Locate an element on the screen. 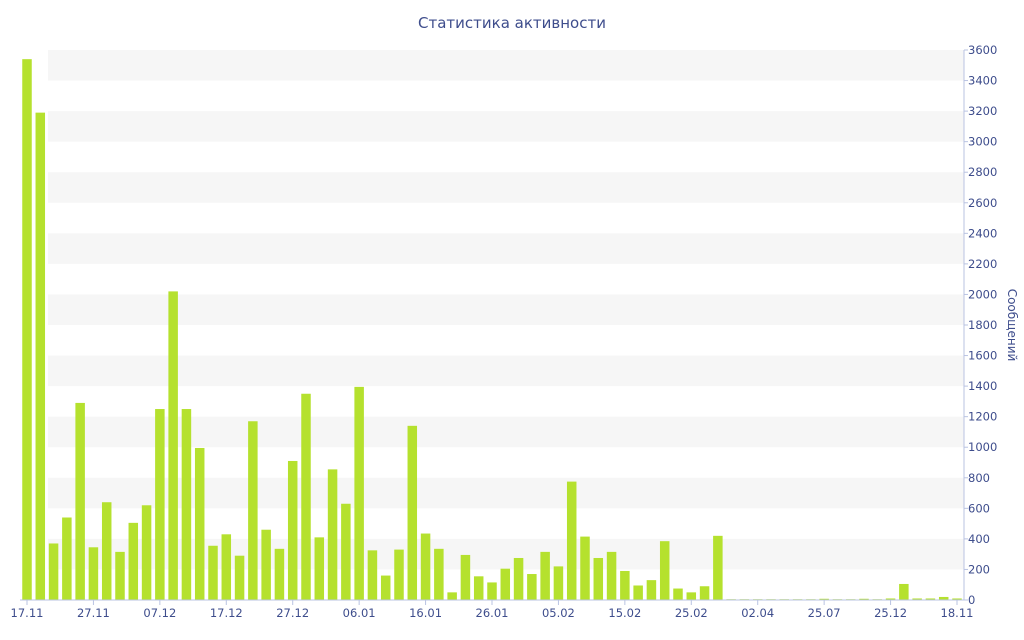 The image size is (1024, 640). y-tick-label: 1000 is located at coordinates (982, 447).